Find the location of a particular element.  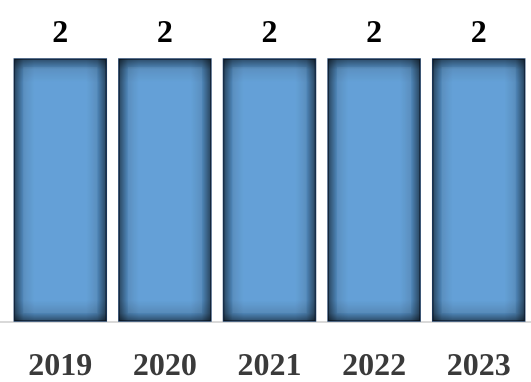

bar-2020 is located at coordinates (165, 190).